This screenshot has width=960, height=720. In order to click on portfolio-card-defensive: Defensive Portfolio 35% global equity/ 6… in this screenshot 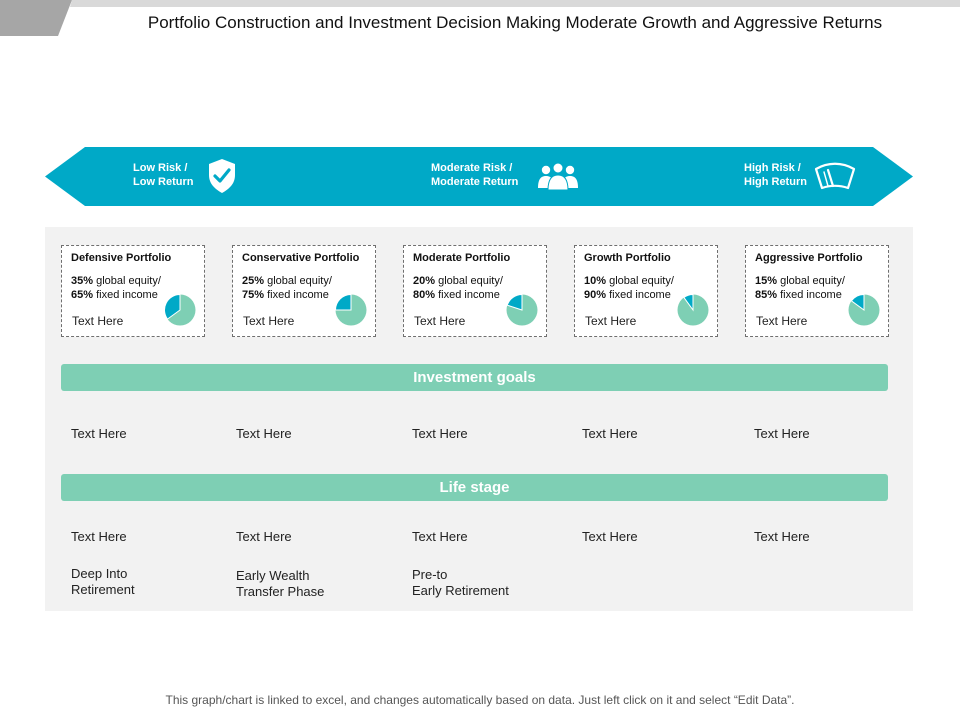, I will do `click(133, 291)`.